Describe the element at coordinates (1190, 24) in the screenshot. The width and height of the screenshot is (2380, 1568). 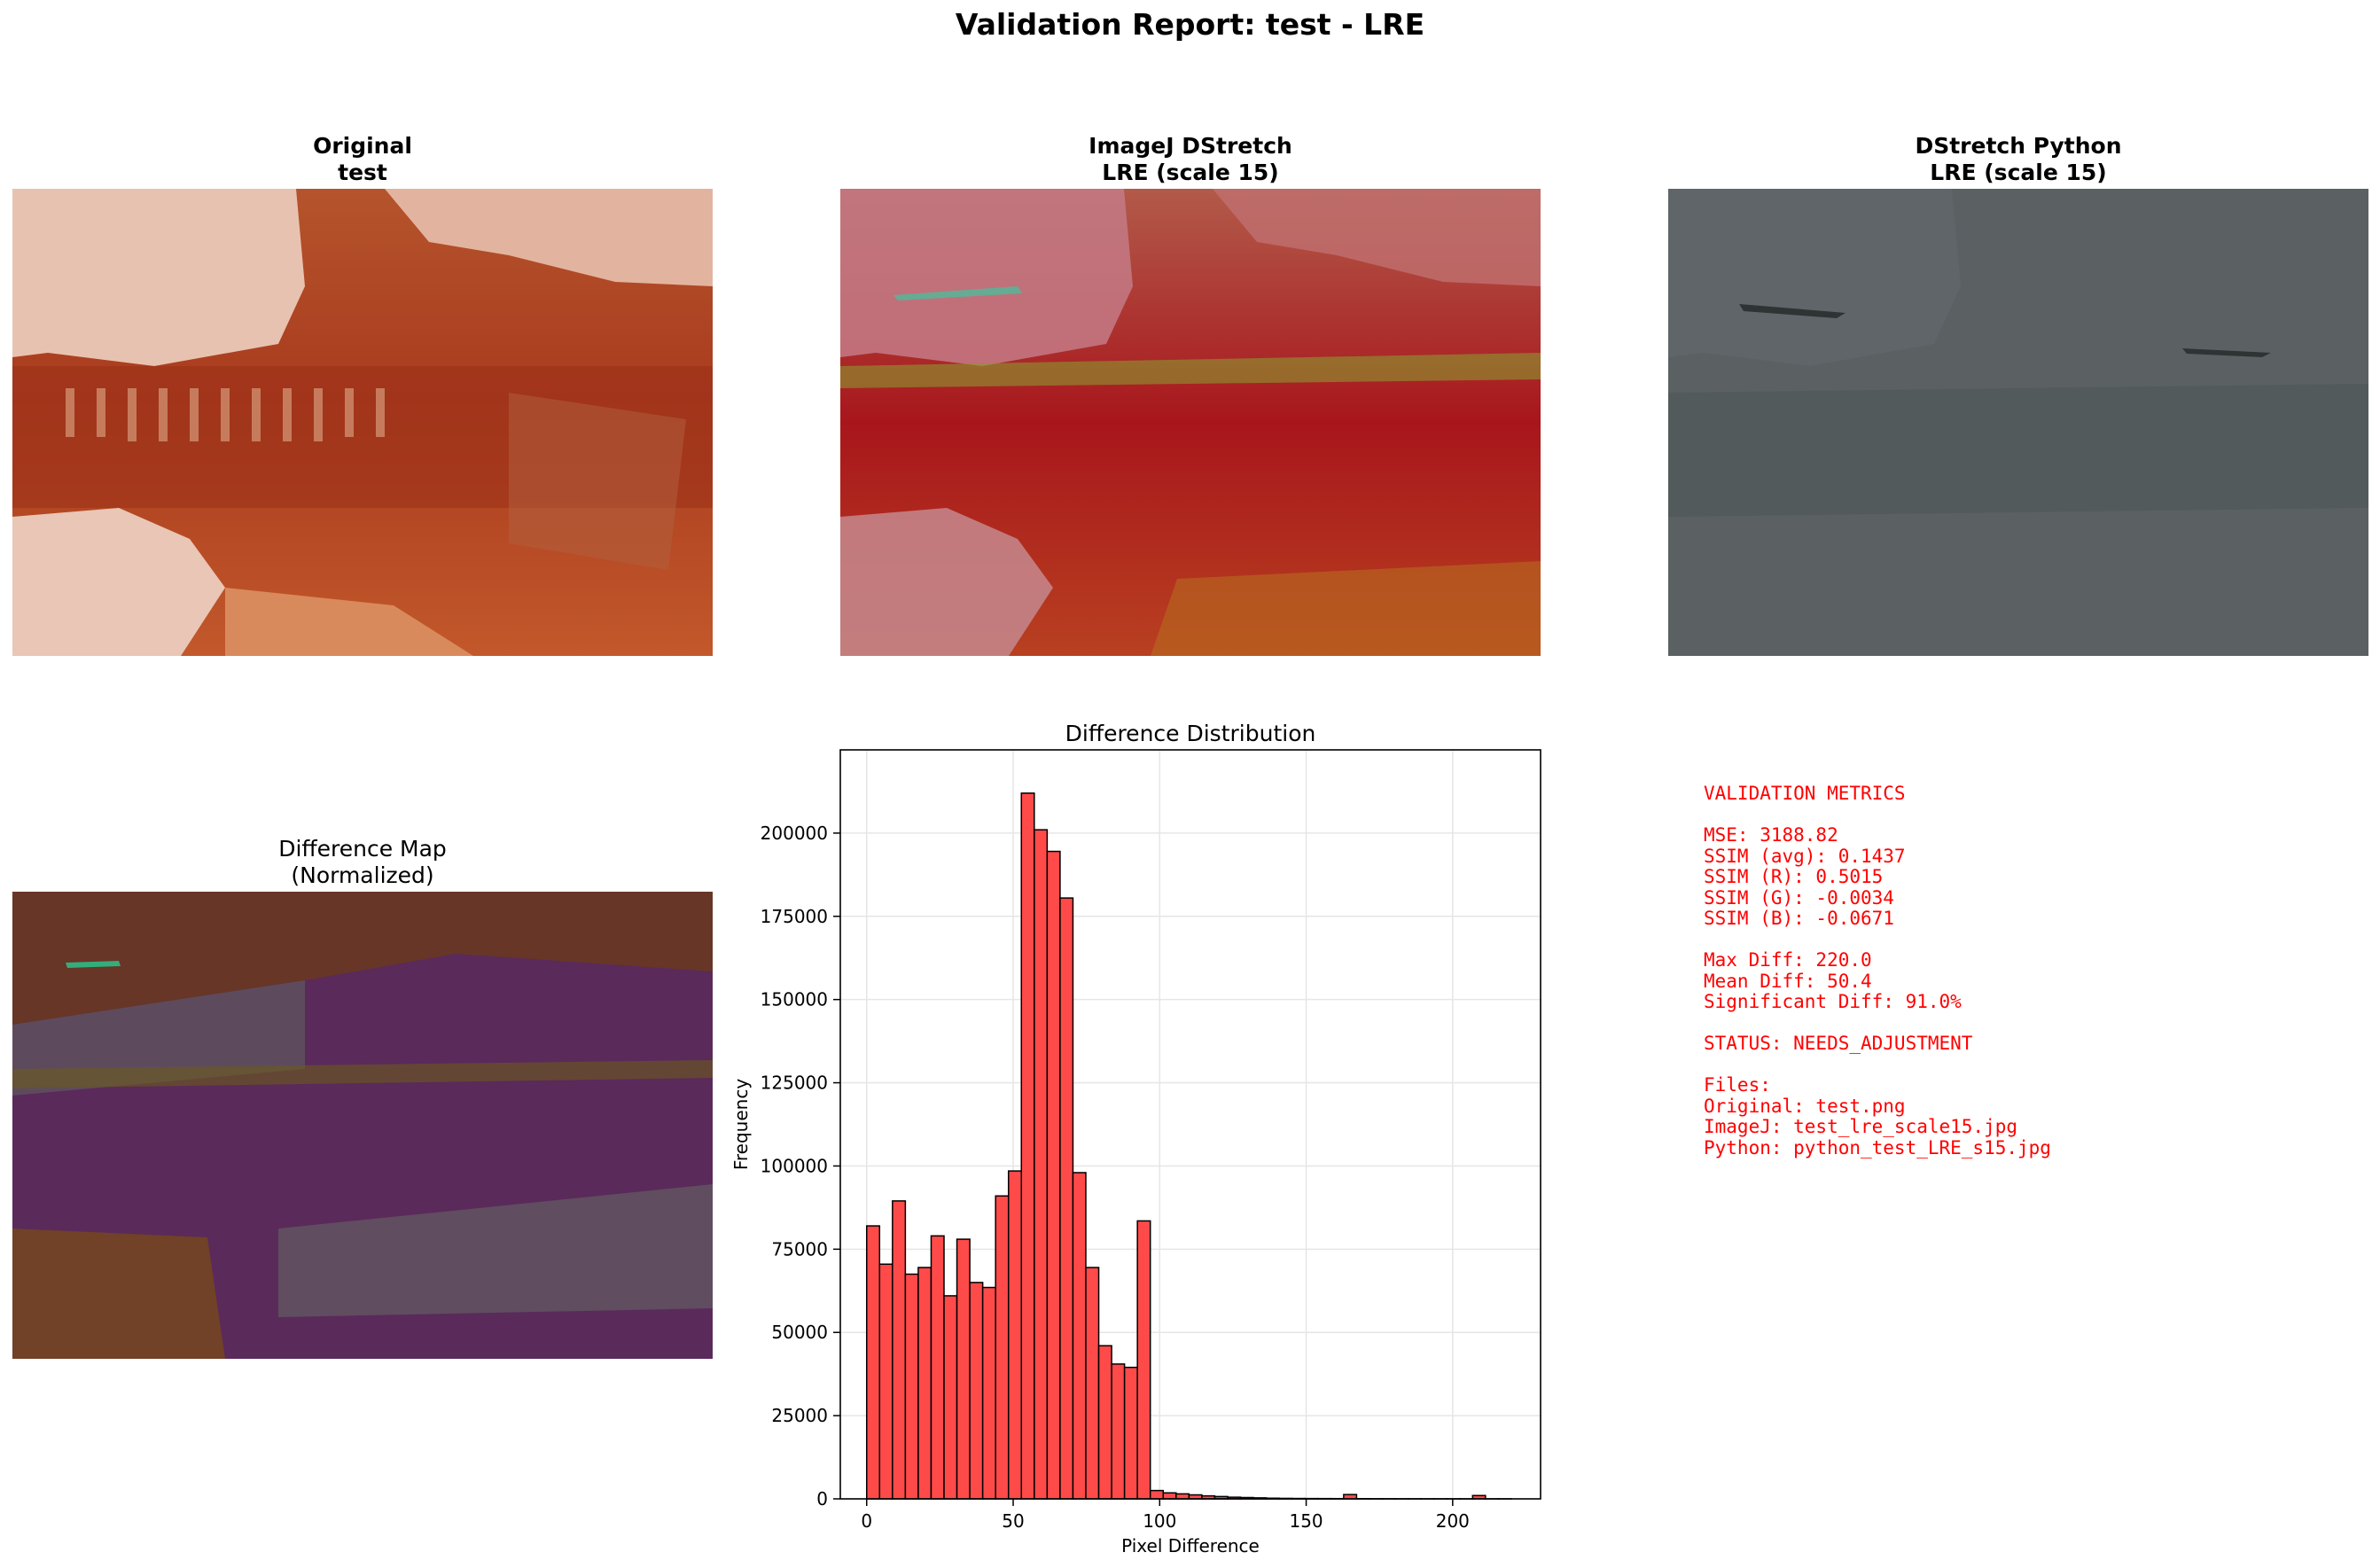
I see `report-title: Validation Report: test - LRE` at that location.